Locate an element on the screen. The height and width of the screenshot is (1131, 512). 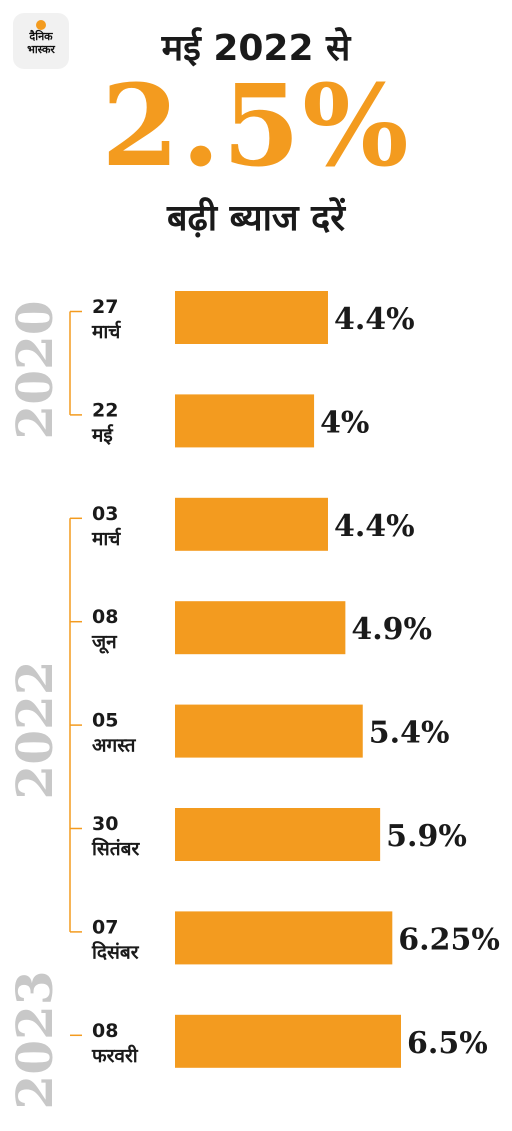
logo-sun-icon is located at coordinates (41, 25).